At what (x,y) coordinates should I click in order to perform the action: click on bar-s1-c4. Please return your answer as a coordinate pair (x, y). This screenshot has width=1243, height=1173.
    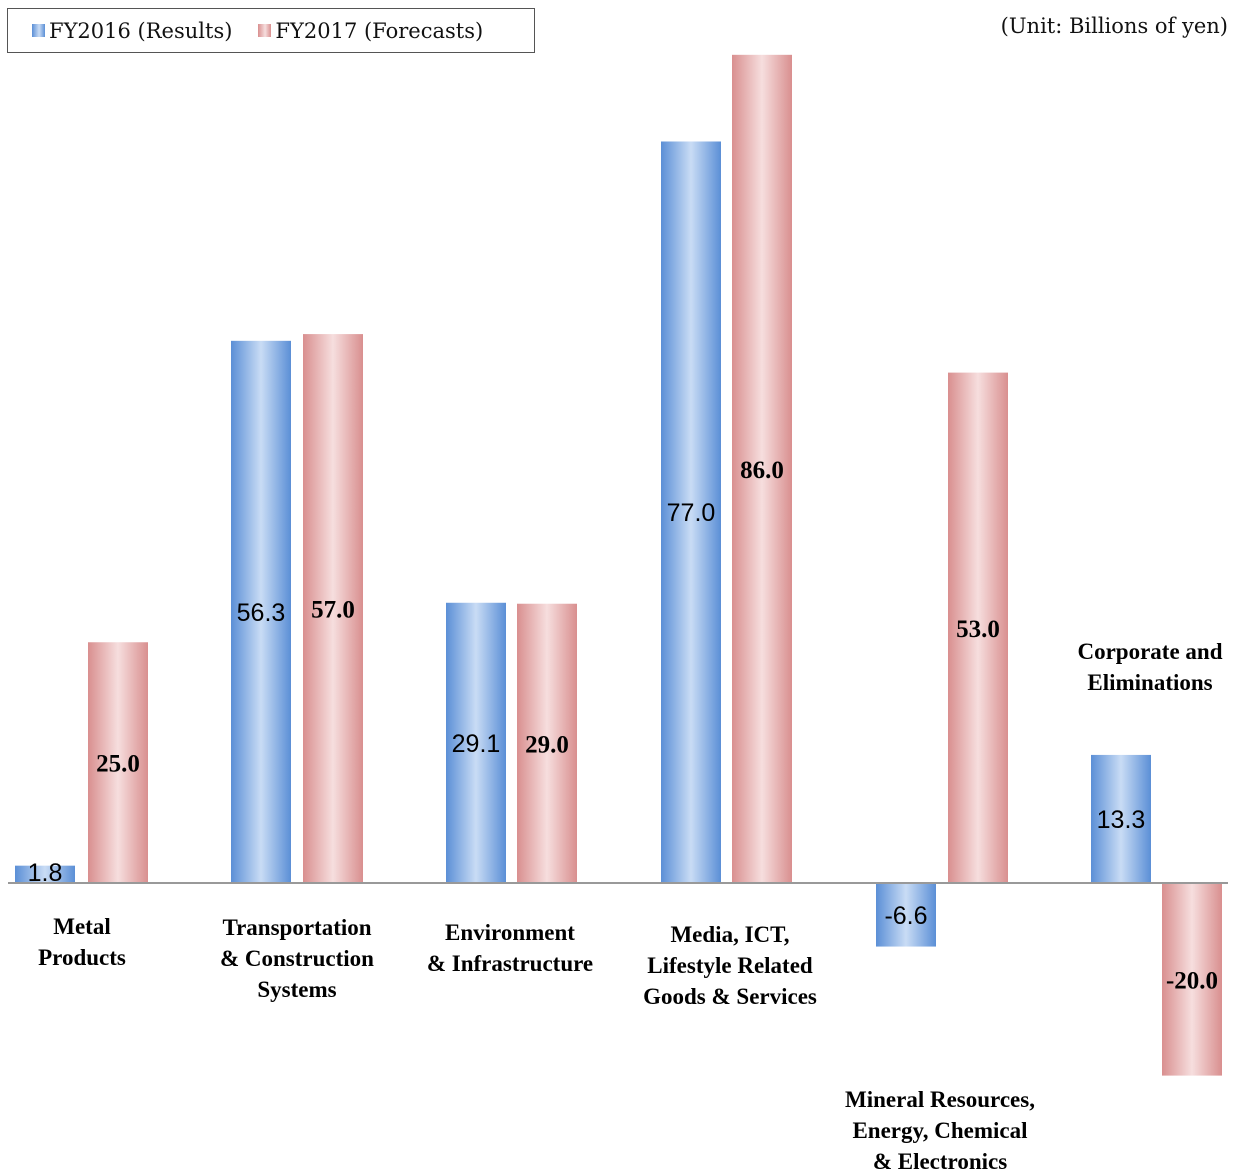
    Looking at the image, I should click on (691, 512).